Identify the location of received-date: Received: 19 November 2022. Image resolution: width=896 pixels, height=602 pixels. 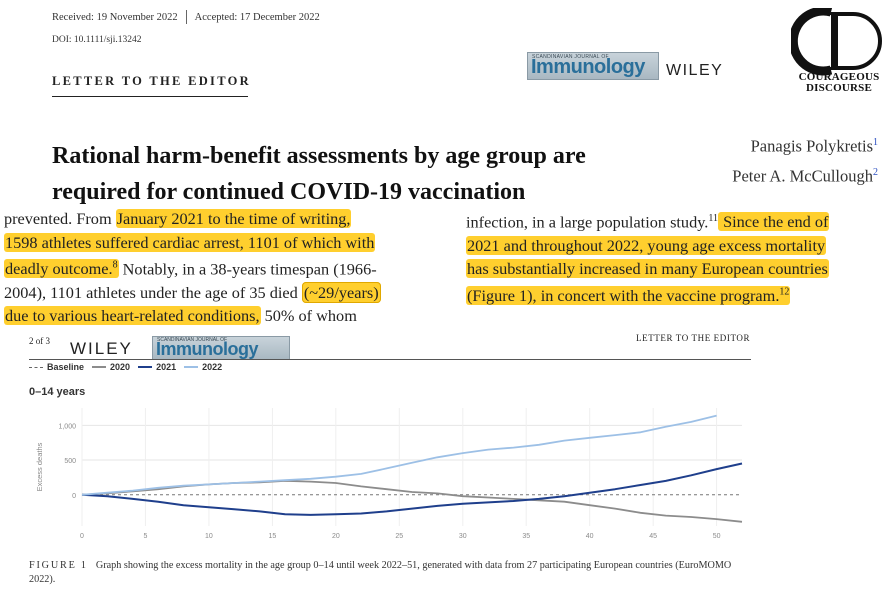
(115, 17).